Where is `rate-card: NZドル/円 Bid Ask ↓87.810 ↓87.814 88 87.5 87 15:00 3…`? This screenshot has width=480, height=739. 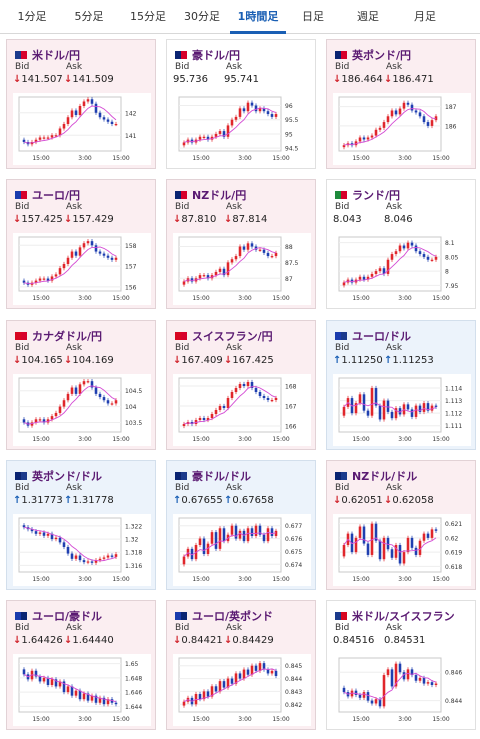 rate-card: NZドル/円 Bid Ask ↓87.810 ↓87.814 88 87.5 87 15:00 3… is located at coordinates (241, 244).